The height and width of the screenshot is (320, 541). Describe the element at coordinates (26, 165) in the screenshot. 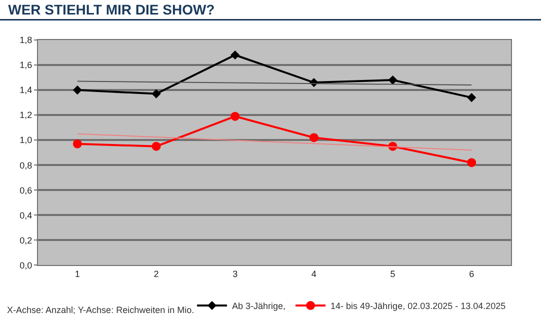

I see `y-tick-label: 0,8` at that location.